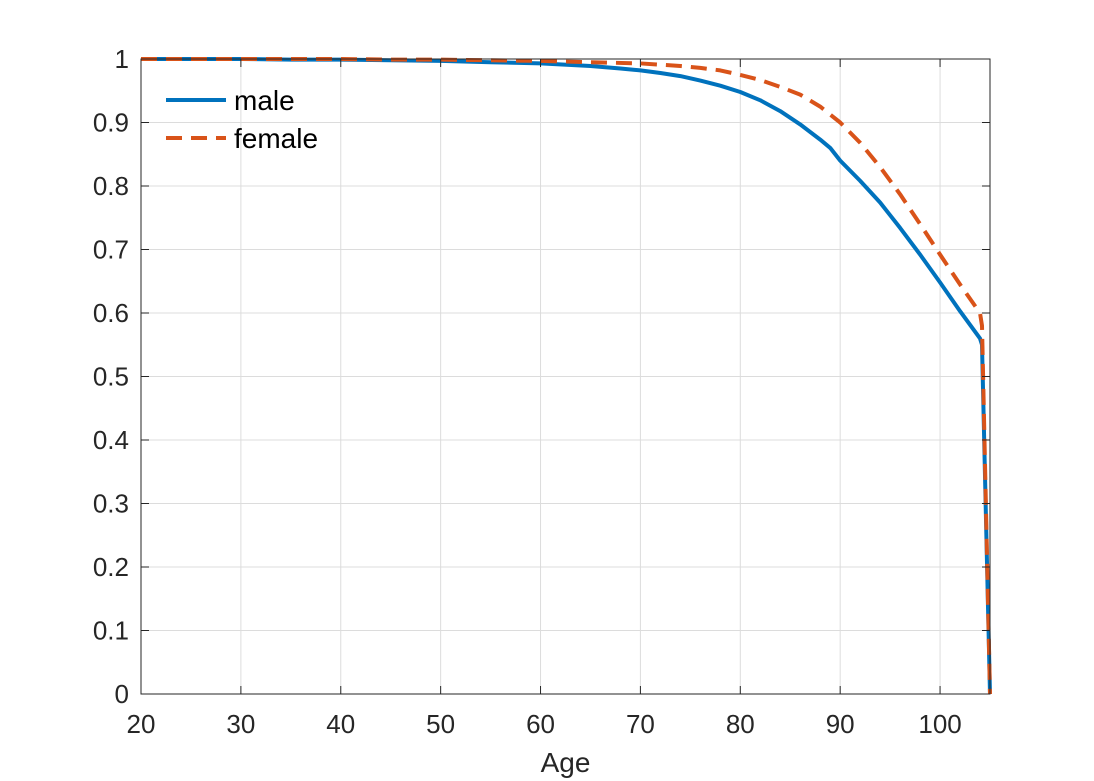  Describe the element at coordinates (242, 119) in the screenshot. I see `legend: male female` at that location.